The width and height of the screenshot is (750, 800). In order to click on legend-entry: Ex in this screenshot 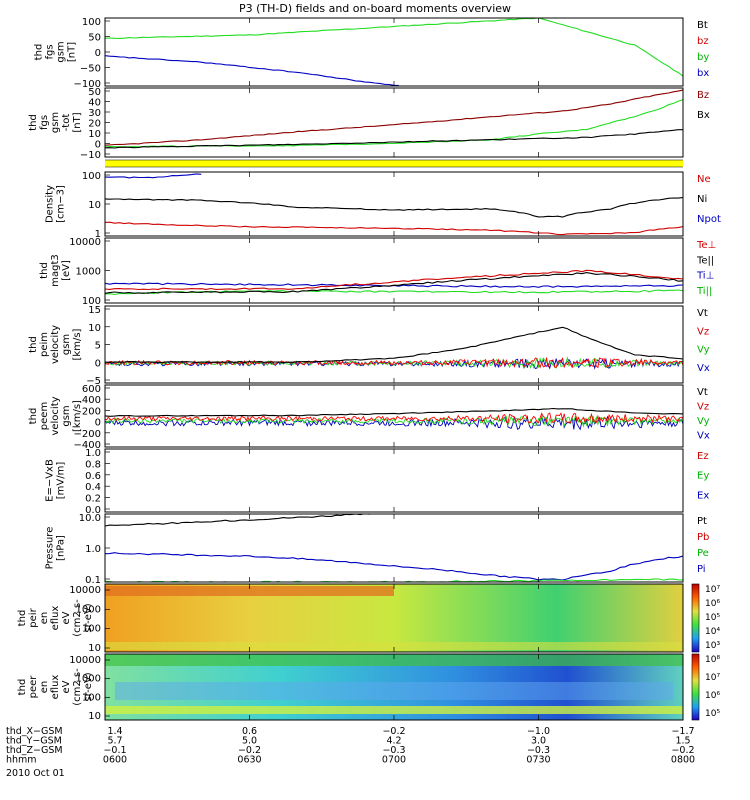, I will do `click(703, 495)`.